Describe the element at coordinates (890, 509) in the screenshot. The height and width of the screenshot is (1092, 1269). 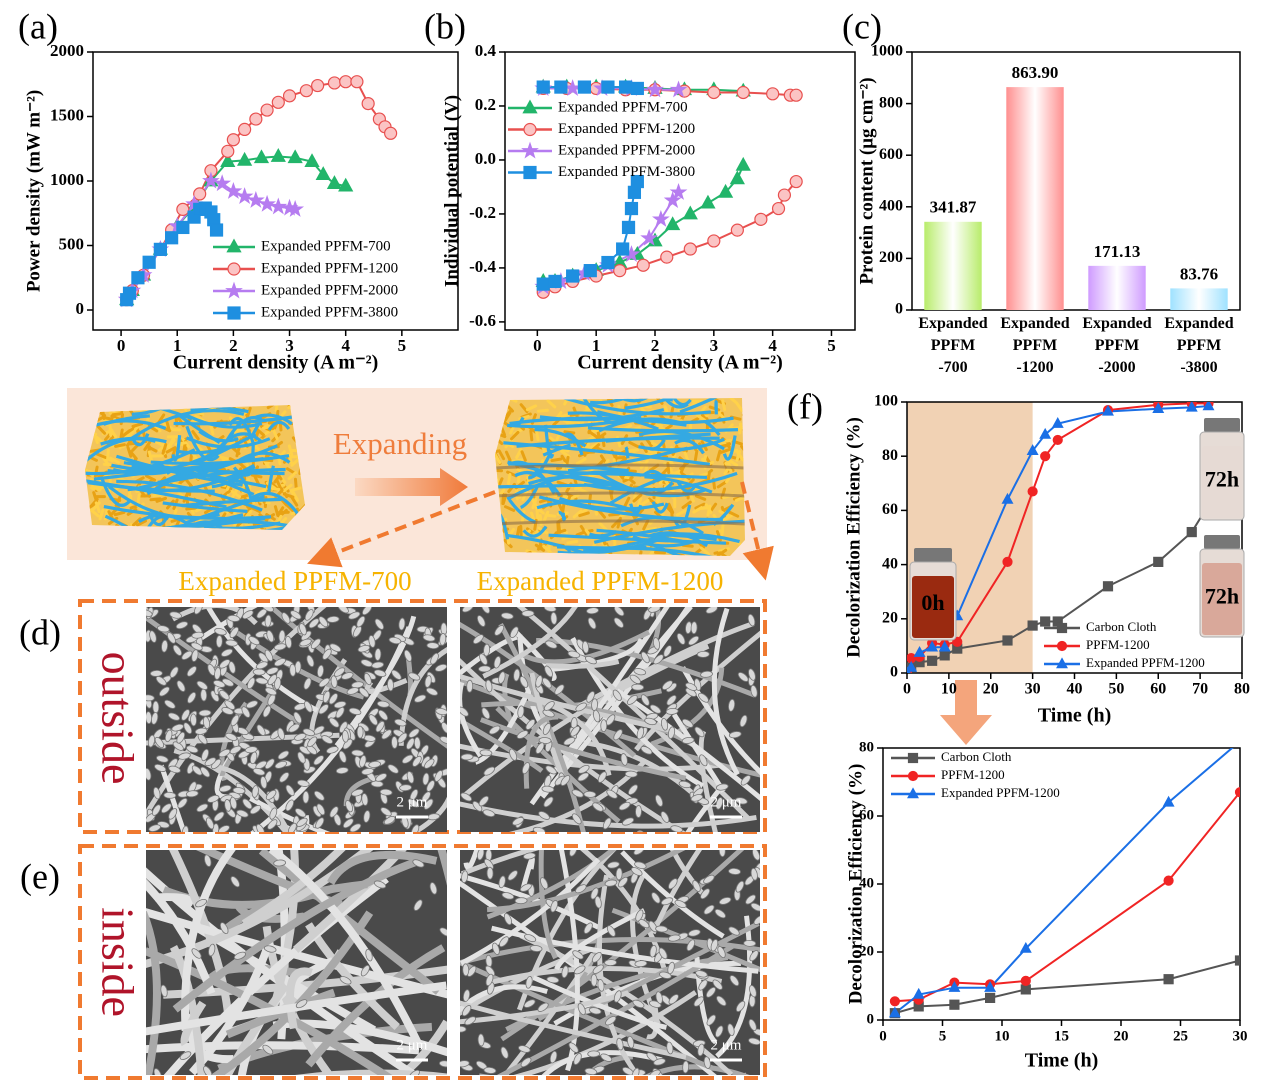
I see `y-tick-label: 60` at that location.